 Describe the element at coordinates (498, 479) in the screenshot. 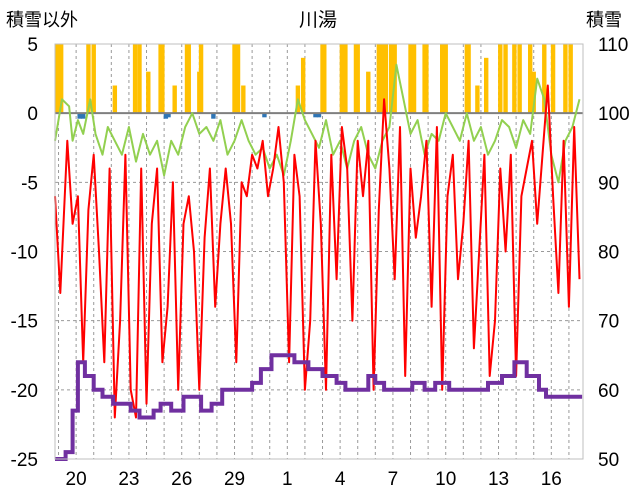

I see `x-tick-label: 13` at that location.